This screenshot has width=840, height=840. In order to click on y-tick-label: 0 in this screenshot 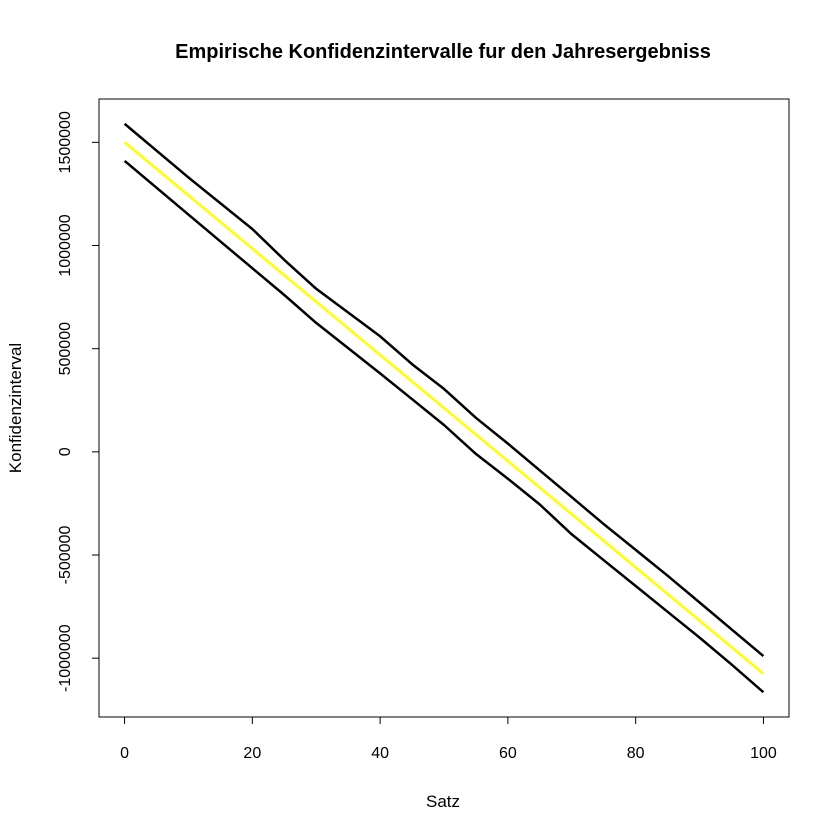, I will do `click(65, 451)`.